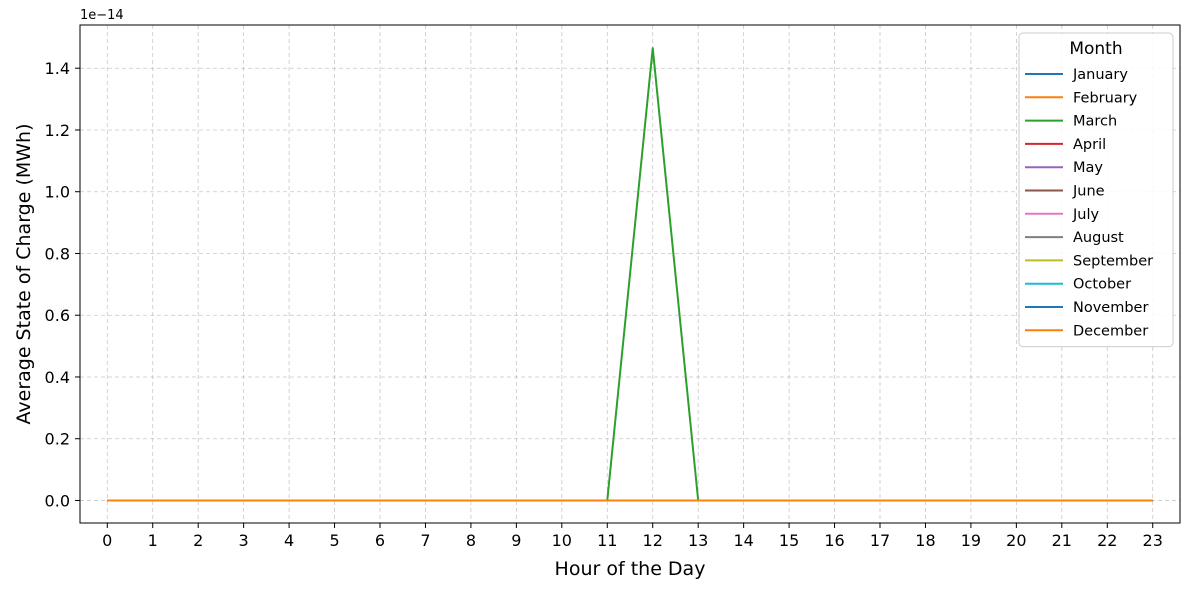 This screenshot has height=590, width=1189. I want to click on y-offset-text: 1e−14, so click(102, 15).